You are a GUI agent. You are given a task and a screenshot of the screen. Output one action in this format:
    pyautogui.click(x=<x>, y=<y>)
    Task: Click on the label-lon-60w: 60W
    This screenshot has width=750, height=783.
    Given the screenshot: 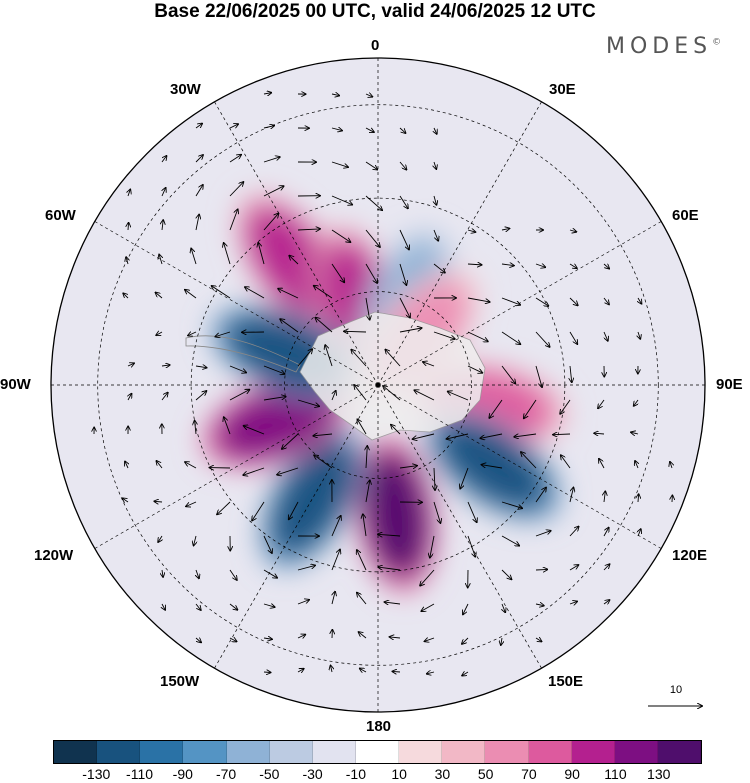 What is the action you would take?
    pyautogui.click(x=60, y=215)
    